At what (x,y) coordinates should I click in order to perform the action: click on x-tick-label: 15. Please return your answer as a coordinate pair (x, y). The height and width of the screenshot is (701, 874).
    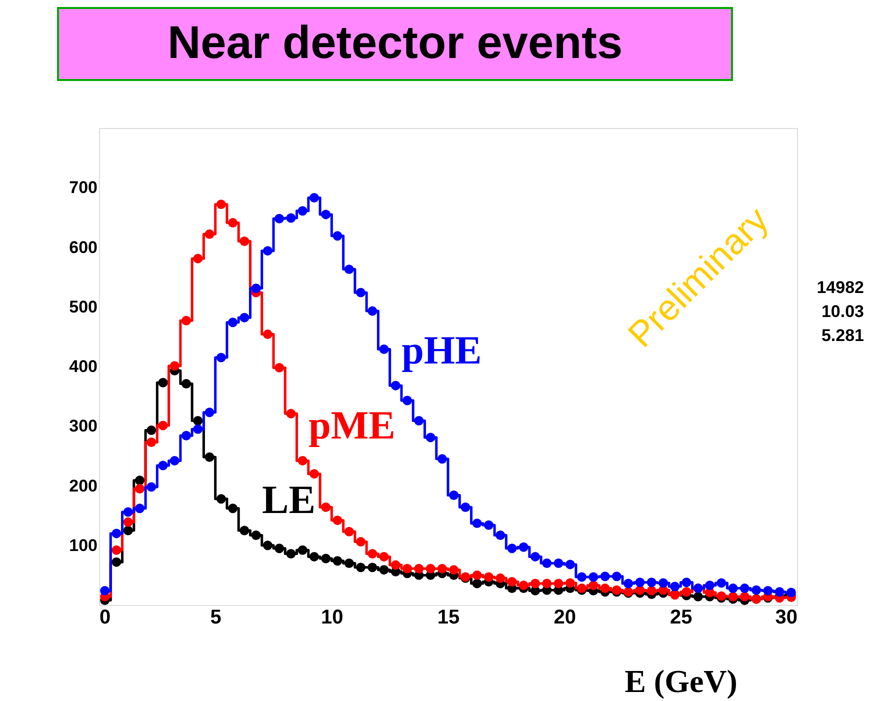
    Looking at the image, I should click on (448, 617).